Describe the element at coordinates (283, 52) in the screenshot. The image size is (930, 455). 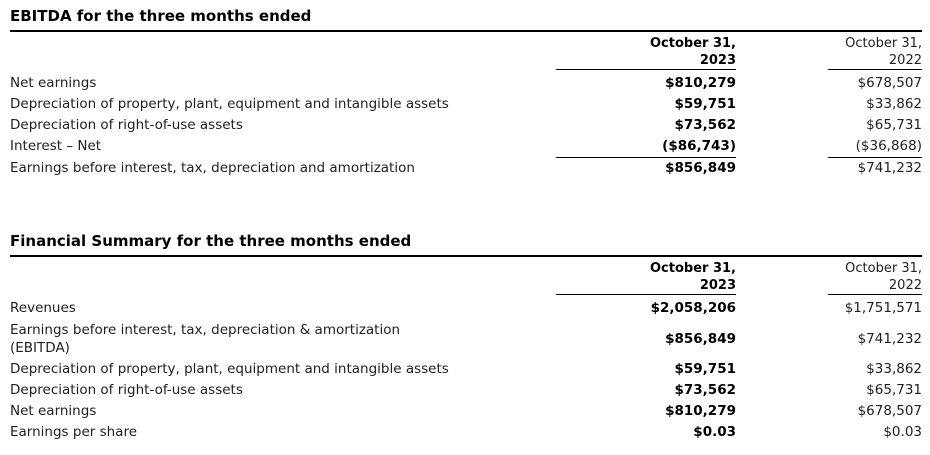
I see `ebitda-header-spacer` at that location.